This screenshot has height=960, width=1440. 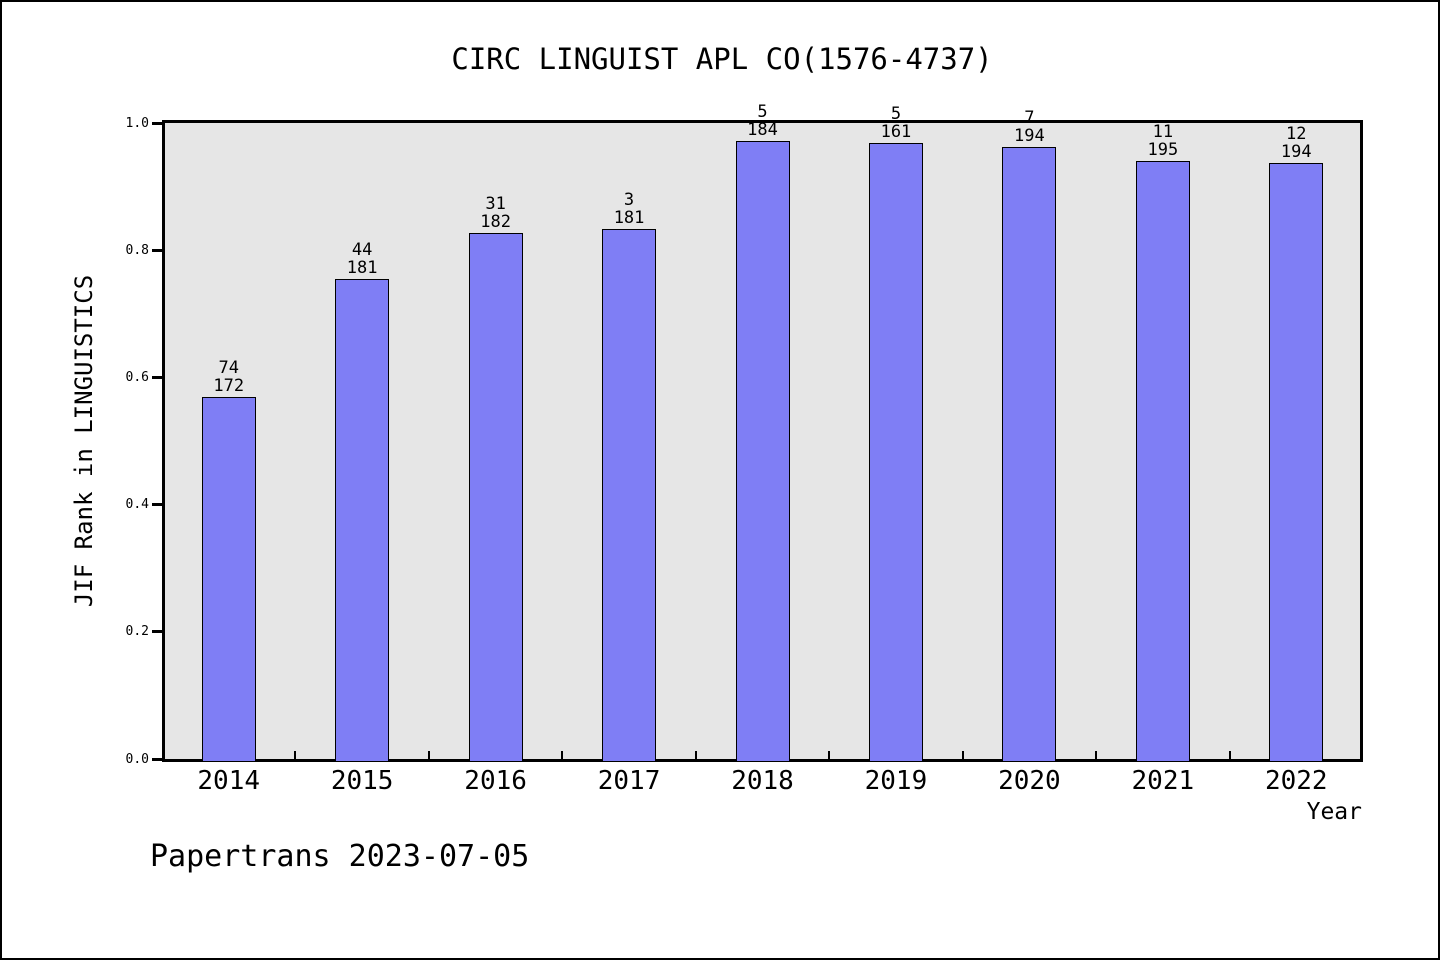 I want to click on x-tick-label: 2021, so click(x=1163, y=781).